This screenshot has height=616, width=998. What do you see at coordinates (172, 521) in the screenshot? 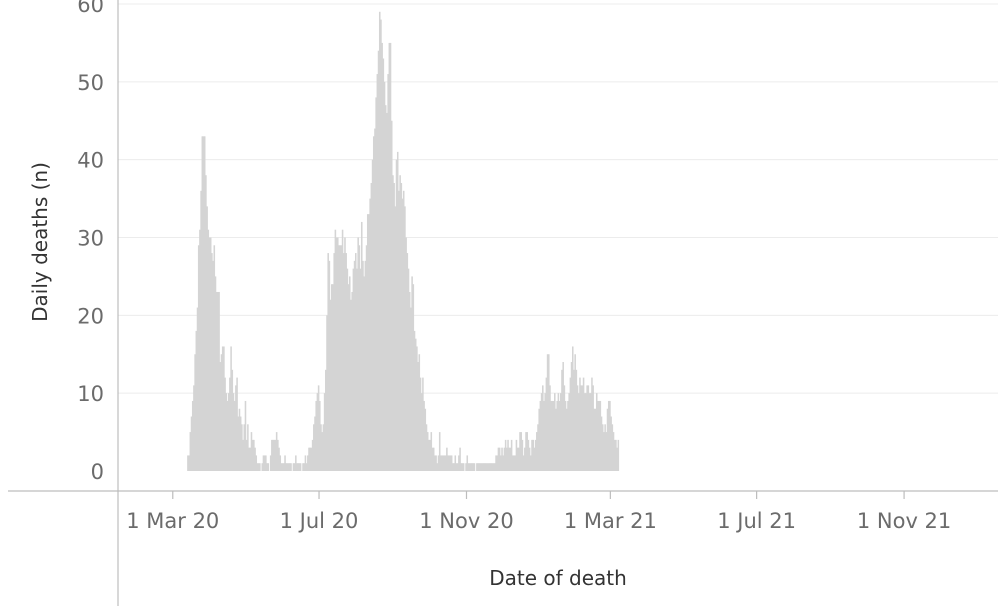
I see `x-tick-label: 1 Mar 20` at bounding box center [172, 521].